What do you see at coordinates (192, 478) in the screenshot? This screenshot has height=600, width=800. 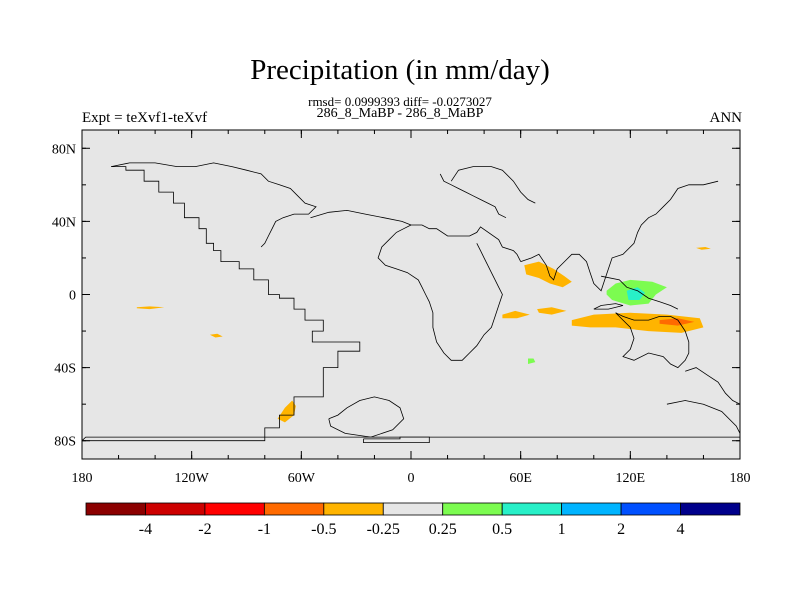 I see `x-tick-label: 120W` at bounding box center [192, 478].